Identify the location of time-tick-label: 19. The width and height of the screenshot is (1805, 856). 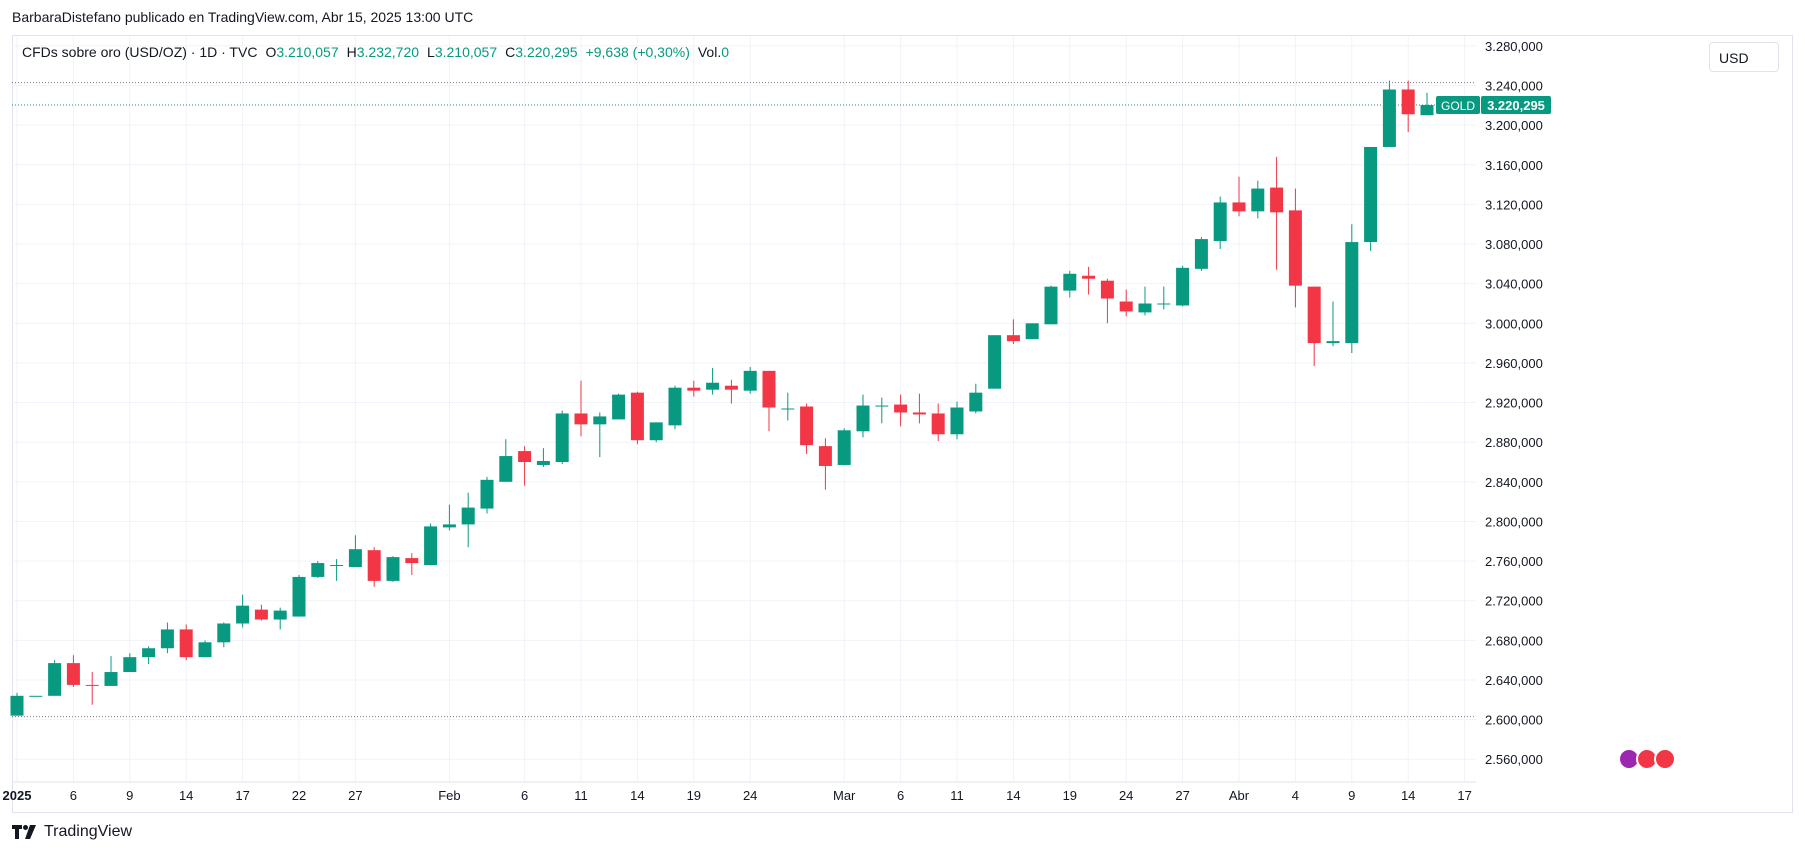
(694, 795).